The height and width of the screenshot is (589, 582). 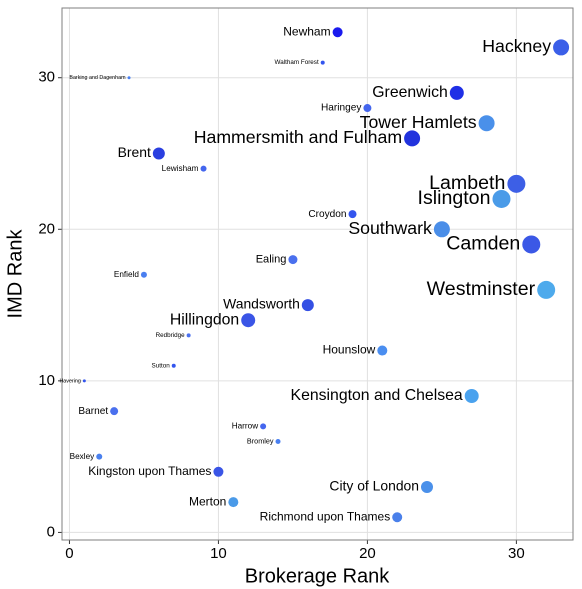 I want to click on point-label: Greenwich, so click(x=410, y=92).